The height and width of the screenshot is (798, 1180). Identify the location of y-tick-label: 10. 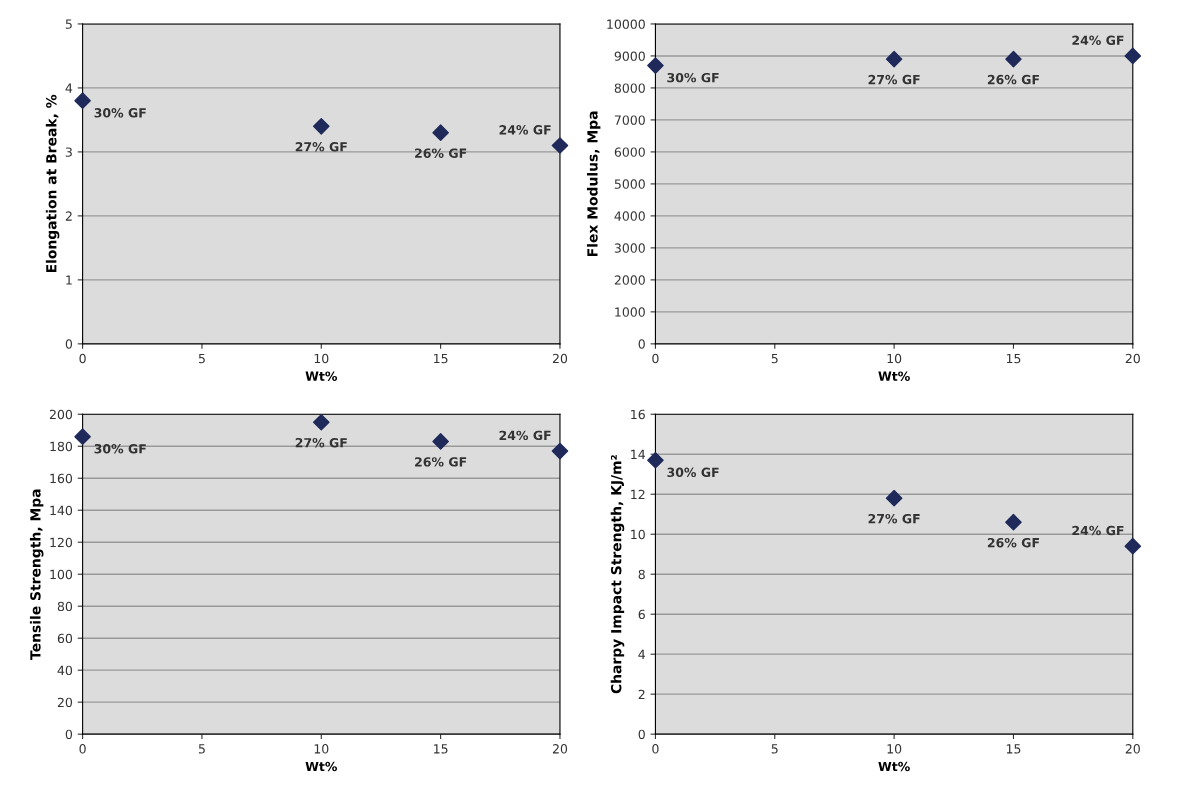
(638, 534).